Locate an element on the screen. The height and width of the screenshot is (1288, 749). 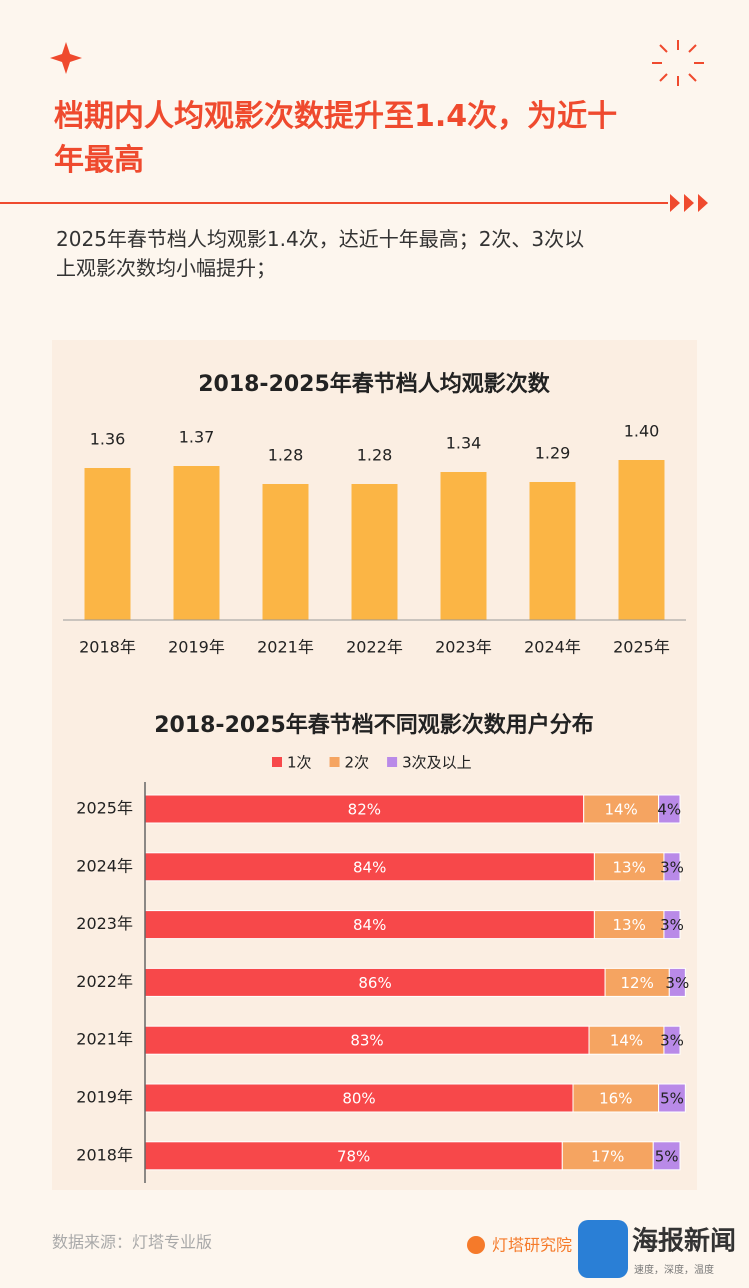
value-label: 1.34 is located at coordinates (464, 443).